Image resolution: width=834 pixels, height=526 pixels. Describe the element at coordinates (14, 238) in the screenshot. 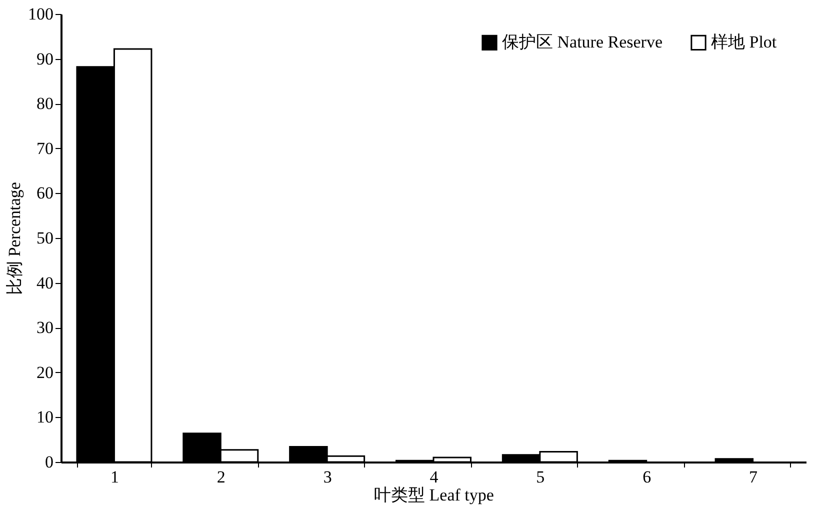

I see `y-axis-title: 比例 Percentage` at that location.